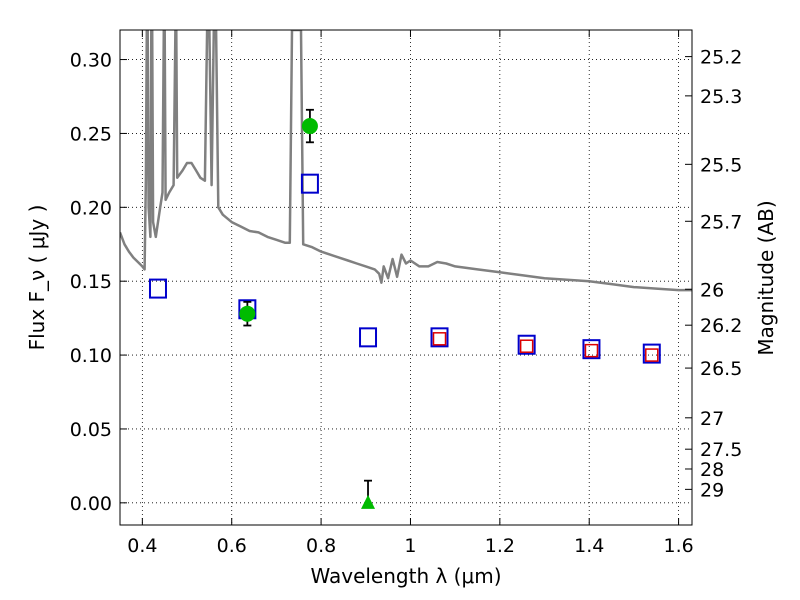 The image size is (800, 600). What do you see at coordinates (91, 134) in the screenshot?
I see `y-tick-label: 0.25` at bounding box center [91, 134].